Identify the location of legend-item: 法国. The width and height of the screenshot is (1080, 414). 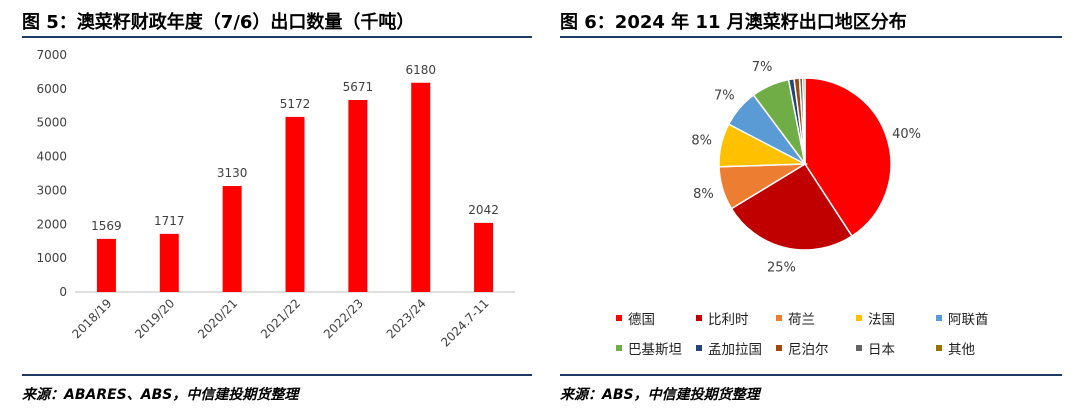
(896, 318).